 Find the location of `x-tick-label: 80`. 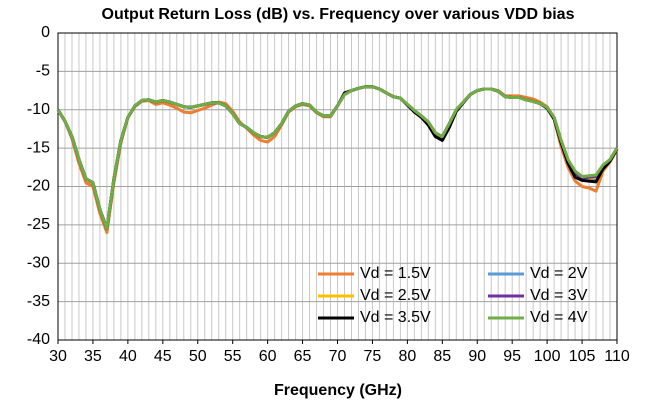

x-tick-label: 80 is located at coordinates (407, 356).